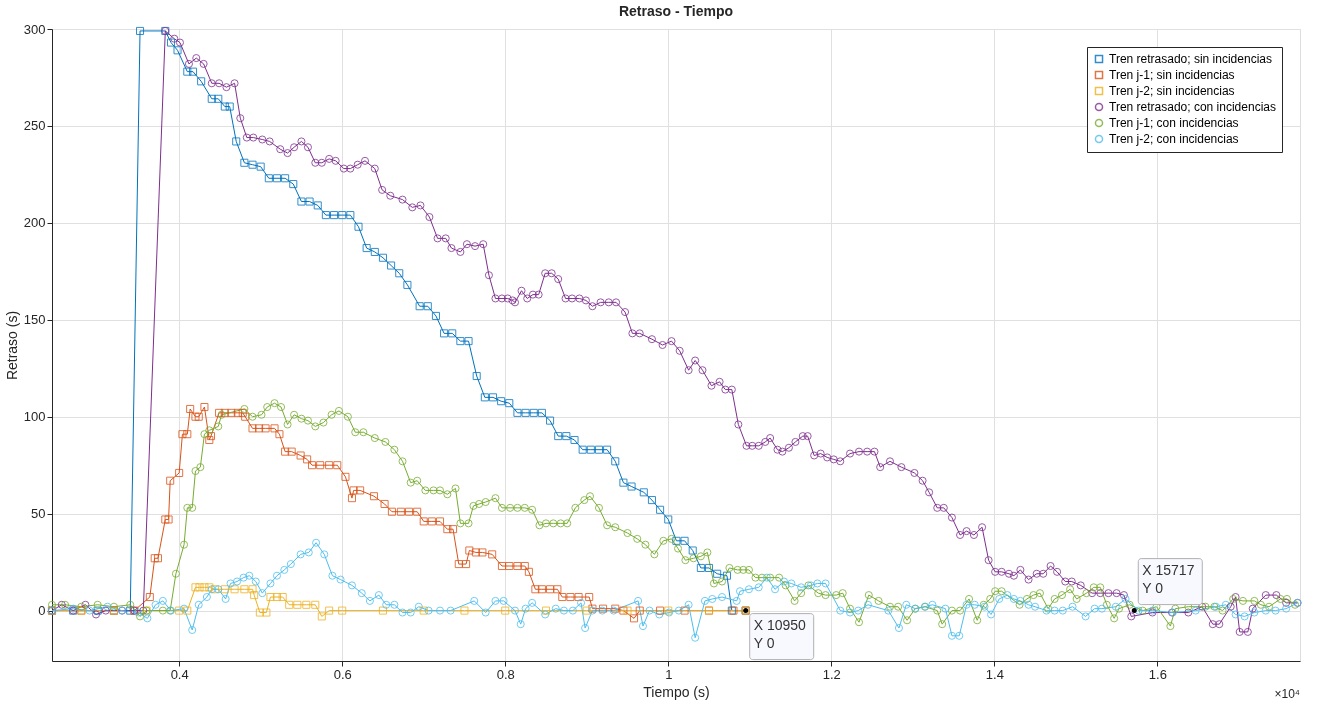 Image resolution: width=1320 pixels, height=715 pixels. What do you see at coordinates (1172, 75) in the screenshot?
I see `legend-label: Tren j-1; sin incidencias` at bounding box center [1172, 75].